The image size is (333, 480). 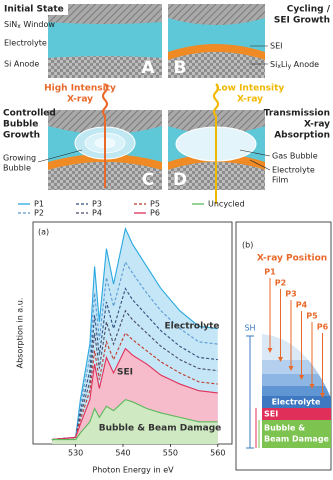 I want to click on panel-letter: A, so click(x=148, y=68).